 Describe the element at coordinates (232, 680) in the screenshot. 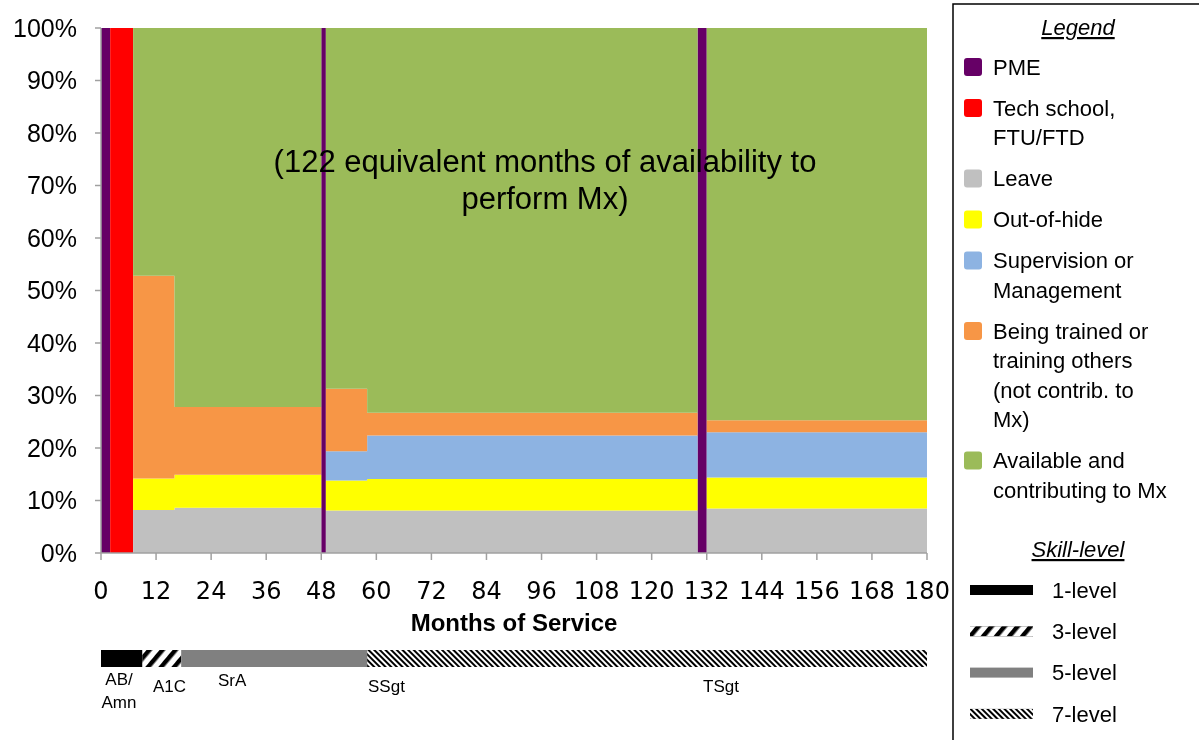

I see `text: SrA` at that location.